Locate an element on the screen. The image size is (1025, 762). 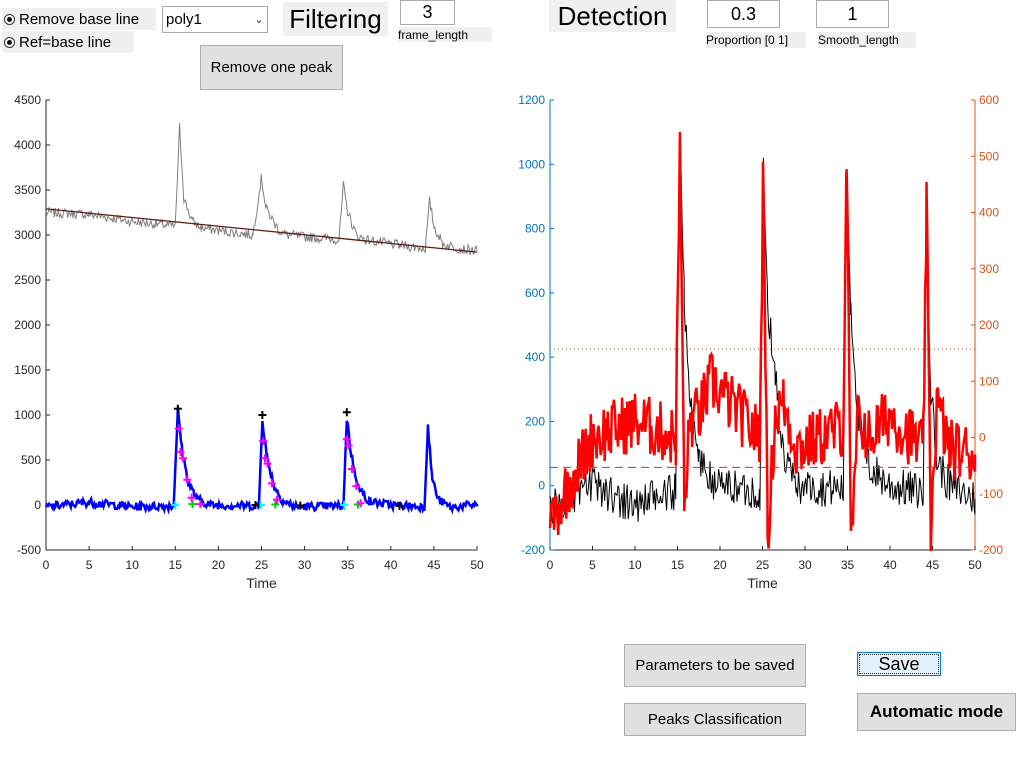
right-y-tick-label: 500 is located at coordinates (989, 156).